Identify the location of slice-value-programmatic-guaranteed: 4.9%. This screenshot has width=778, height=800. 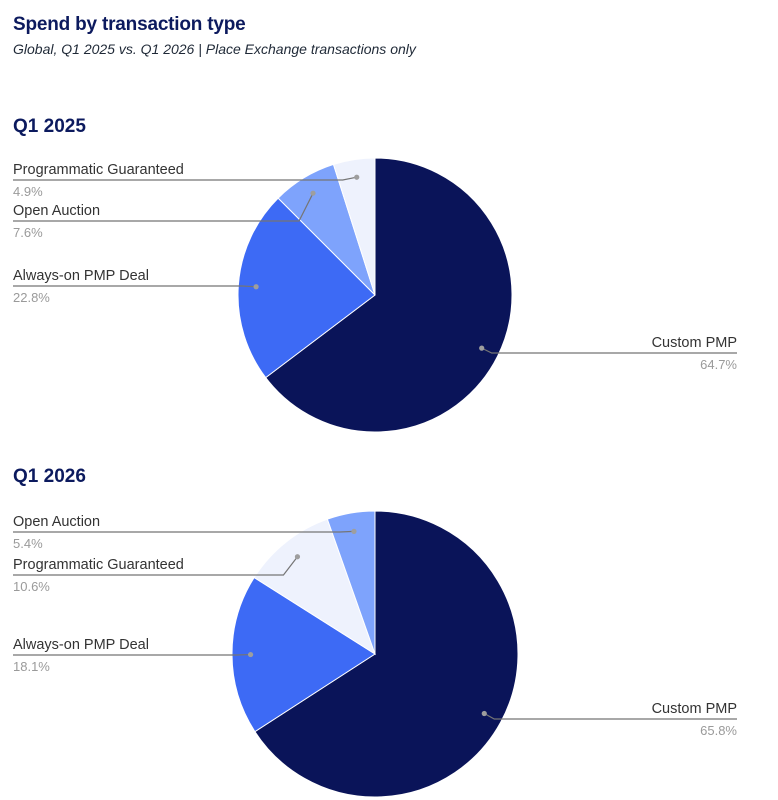
(28, 191).